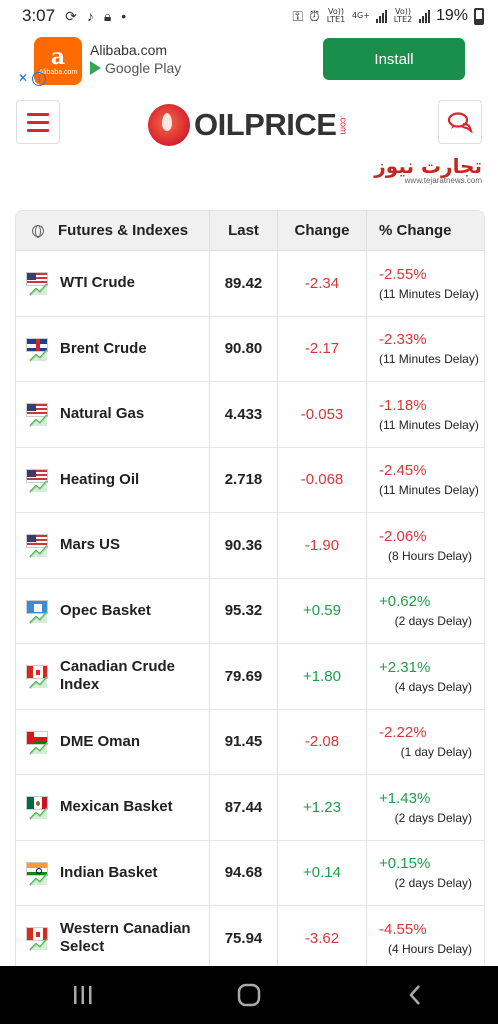  What do you see at coordinates (113, 741) in the screenshot?
I see `row-instrument: DME Oman` at bounding box center [113, 741].